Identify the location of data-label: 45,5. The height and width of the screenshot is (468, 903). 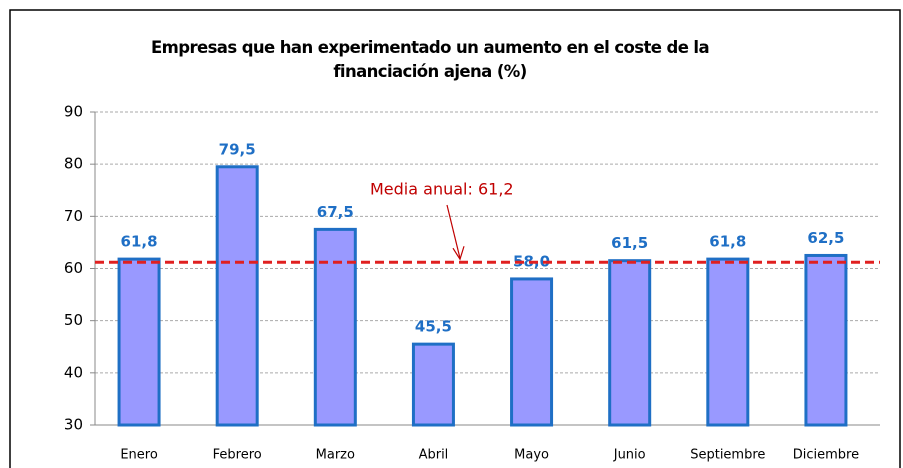
(433, 327).